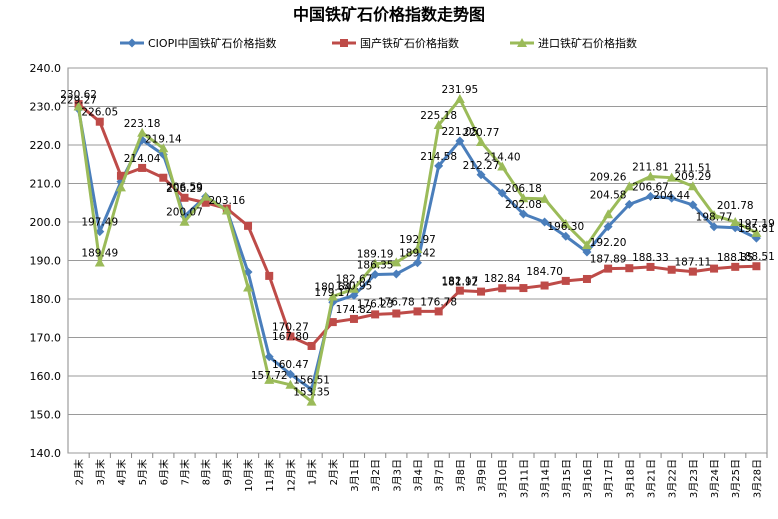  What do you see at coordinates (78, 95) in the screenshot?
I see `data-label: 230.62` at bounding box center [78, 95].